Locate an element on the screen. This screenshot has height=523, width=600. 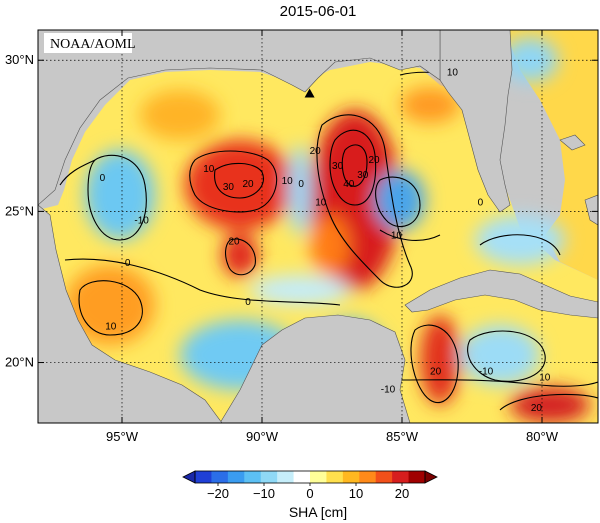
atlantic-ocean-region is located at coordinates (551, 155).